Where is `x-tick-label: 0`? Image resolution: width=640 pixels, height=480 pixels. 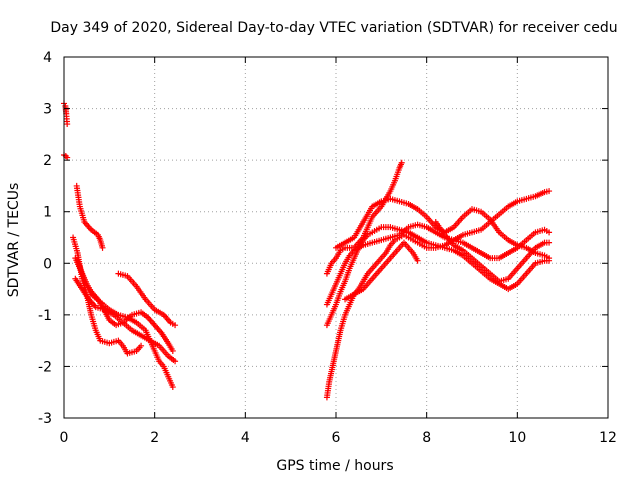
x-tick-label: 0 is located at coordinates (64, 438).